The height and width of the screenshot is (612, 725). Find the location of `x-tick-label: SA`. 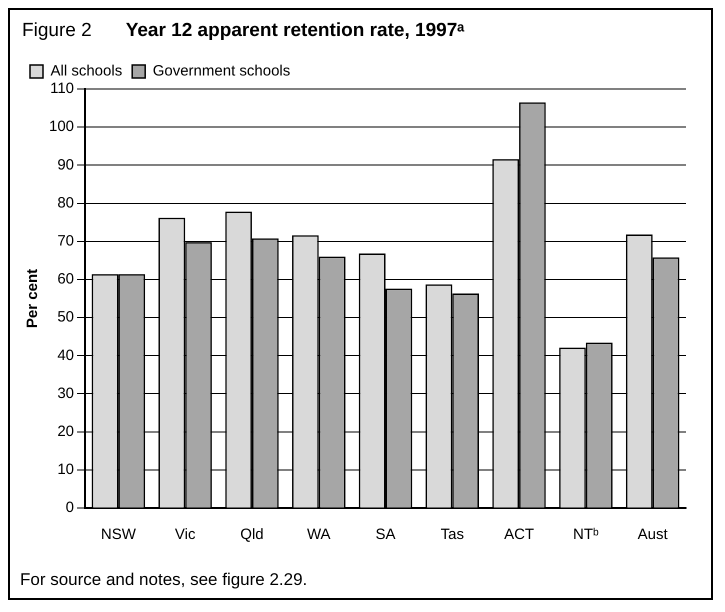

x-tick-label: SA is located at coordinates (386, 535).